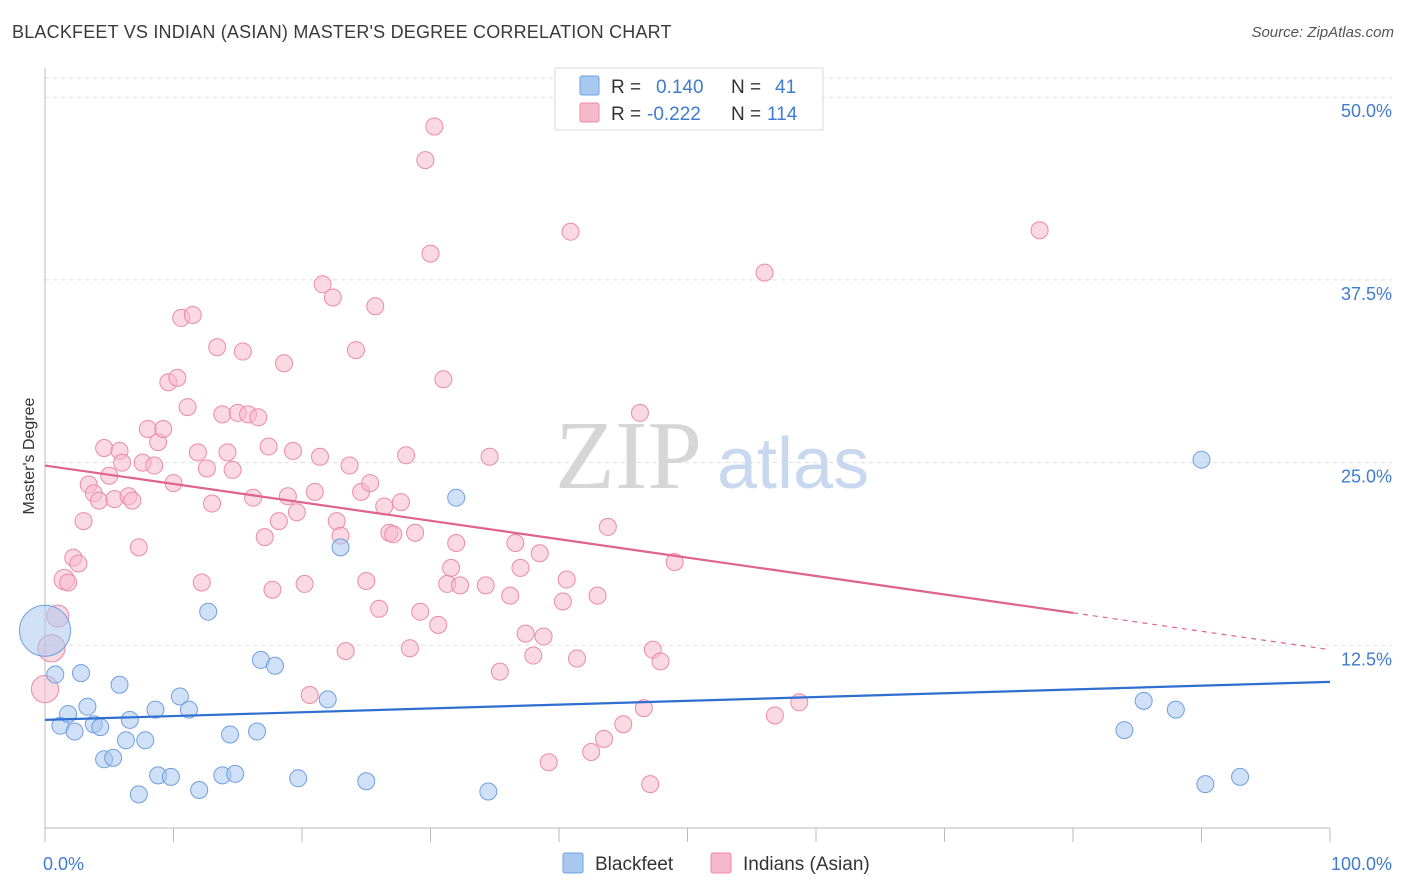  Describe the element at coordinates (559, 539) in the screenshot. I see `indians-asian-trend-line` at that location.